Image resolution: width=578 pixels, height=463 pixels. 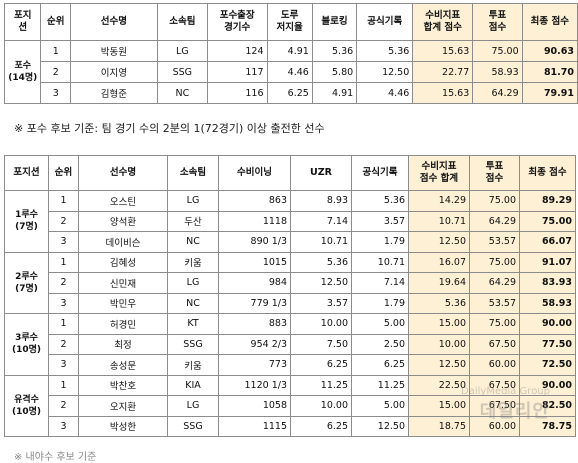 I want to click on table-cell: 두산, so click(x=193, y=221).